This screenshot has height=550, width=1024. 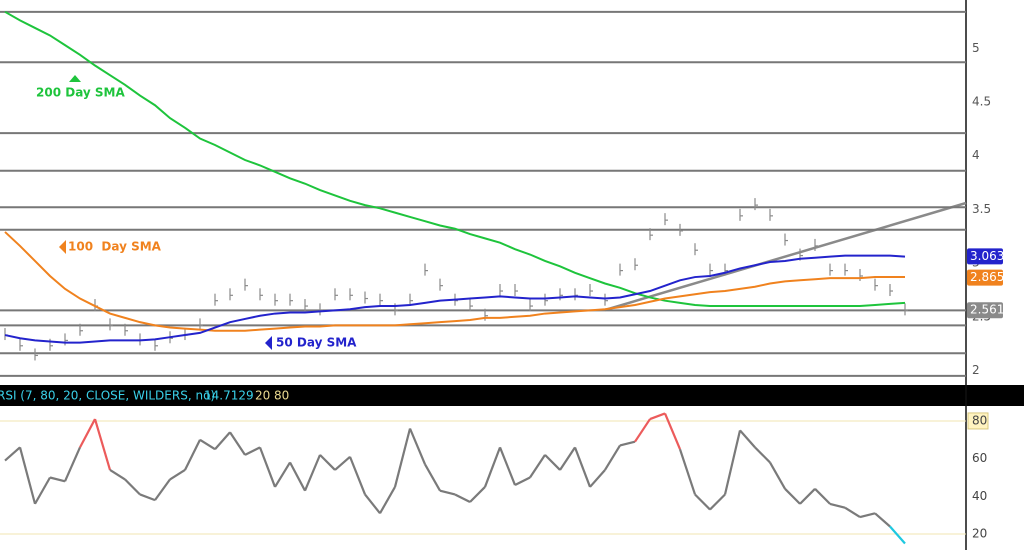 What do you see at coordinates (981, 209) in the screenshot?
I see `y-tick-label: 3.5` at bounding box center [981, 209].